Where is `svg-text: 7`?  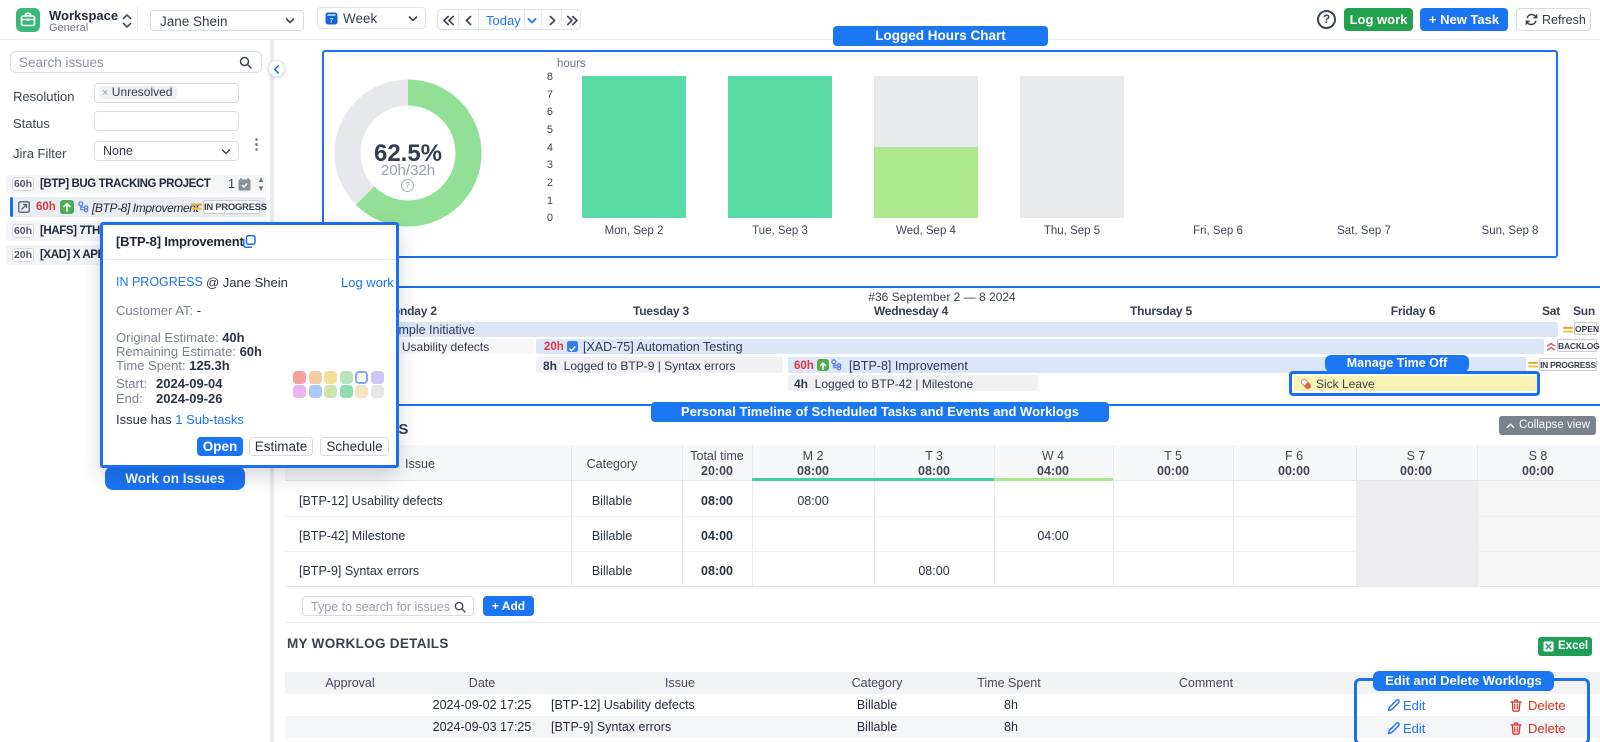 svg-text: 7 is located at coordinates (332, 20).